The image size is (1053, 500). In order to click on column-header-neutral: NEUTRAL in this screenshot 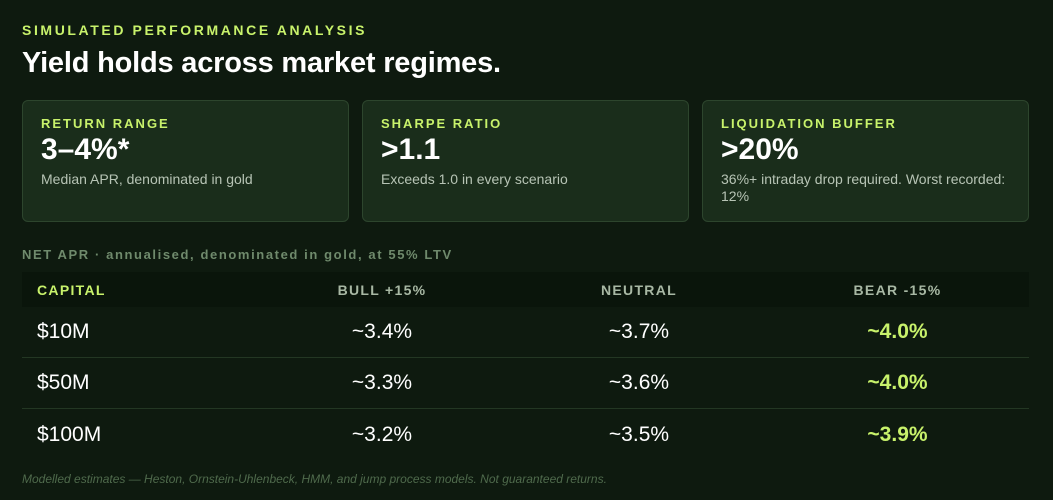, I will do `click(639, 289)`.